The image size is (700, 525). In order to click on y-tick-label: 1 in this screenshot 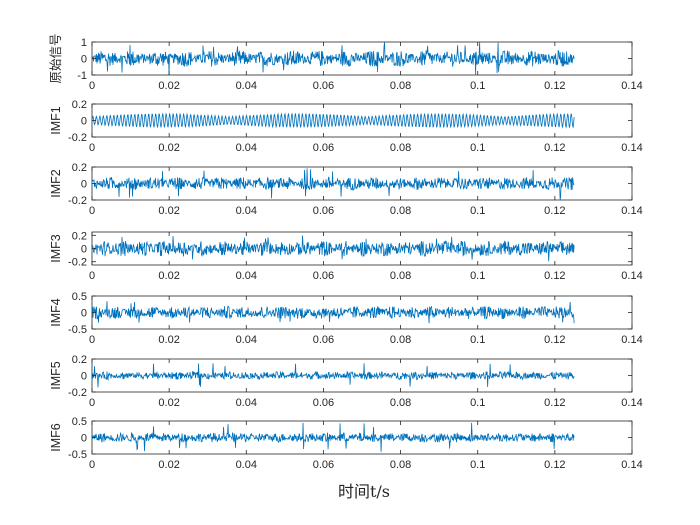, I will do `click(84, 43)`.